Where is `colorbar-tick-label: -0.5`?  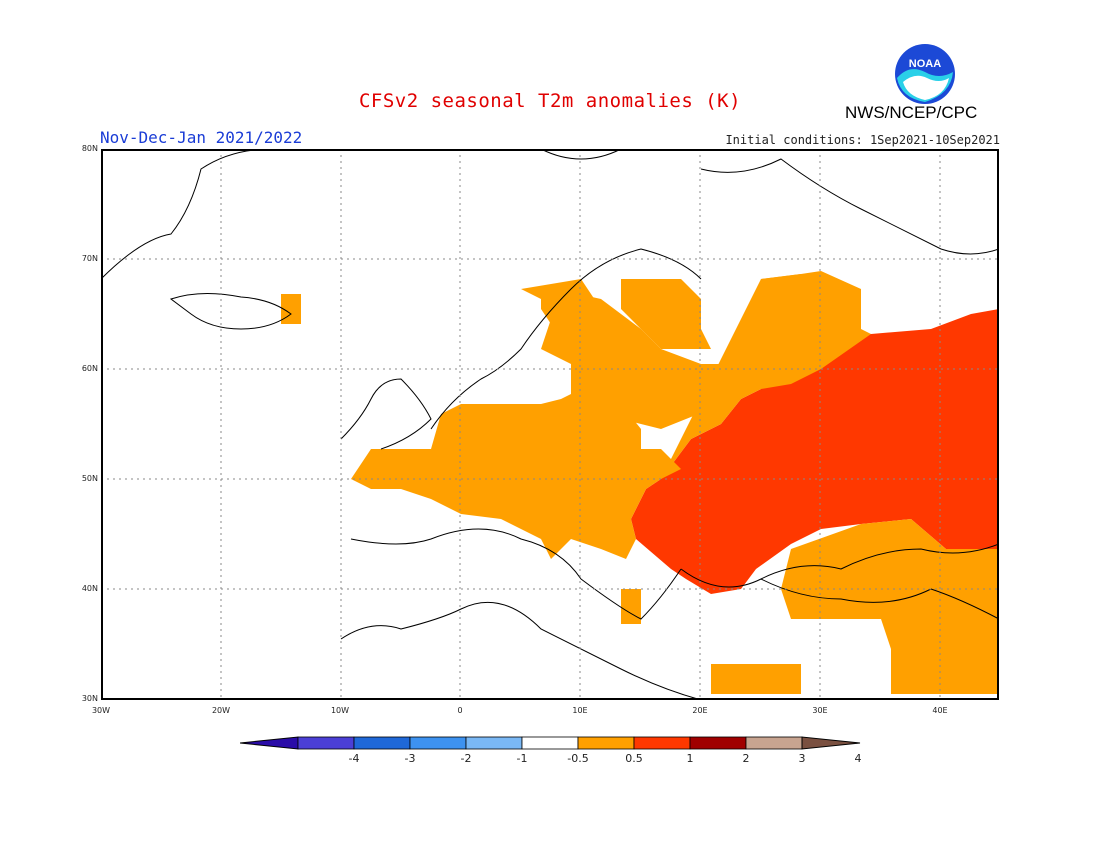 colorbar-tick-label: -0.5 is located at coordinates (578, 758).